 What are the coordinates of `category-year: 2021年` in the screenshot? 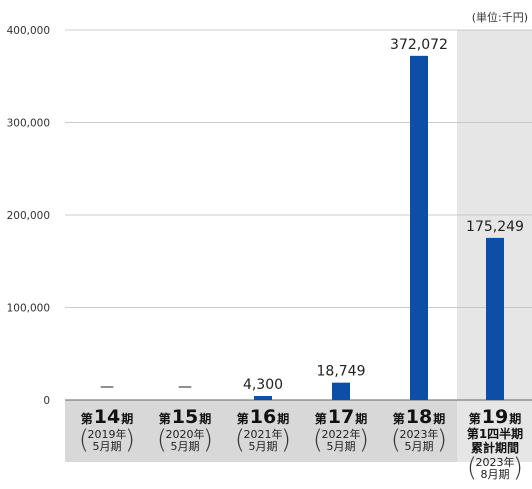 It's located at (263, 434).